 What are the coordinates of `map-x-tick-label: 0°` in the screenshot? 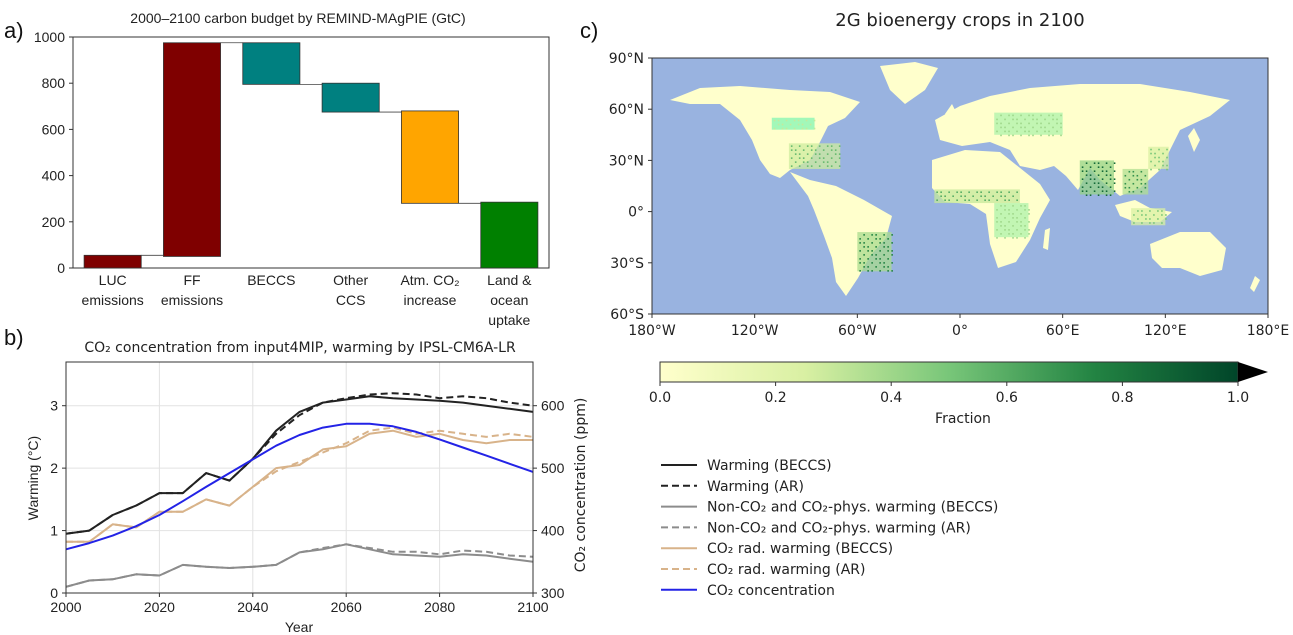 It's located at (960, 331).